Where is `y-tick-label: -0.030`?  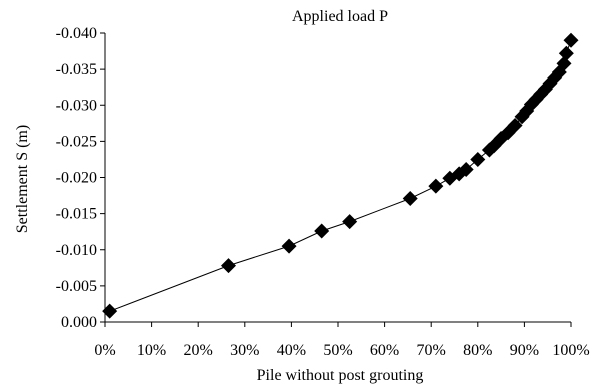
y-tick-label: -0.030 is located at coordinates (76, 105).